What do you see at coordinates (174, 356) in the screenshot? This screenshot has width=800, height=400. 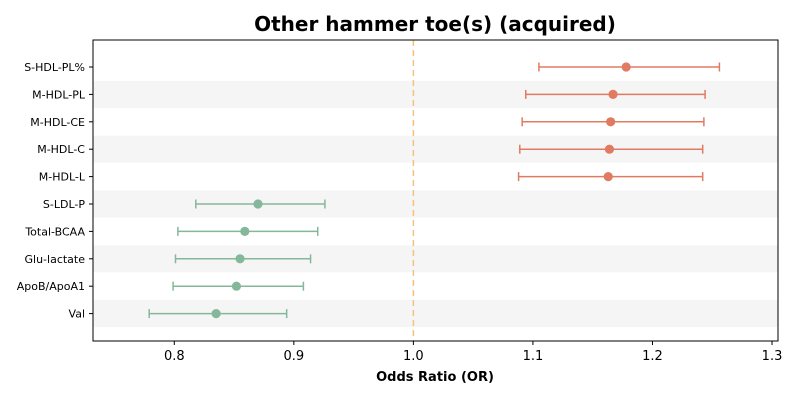 I see `x-tick-label: 0.8` at bounding box center [174, 356].